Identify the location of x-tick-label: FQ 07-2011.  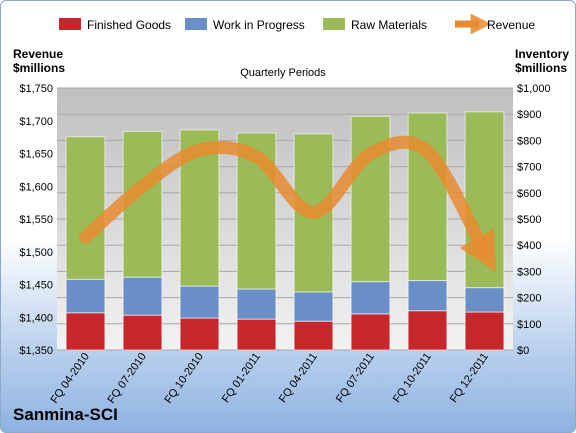
(355, 378).